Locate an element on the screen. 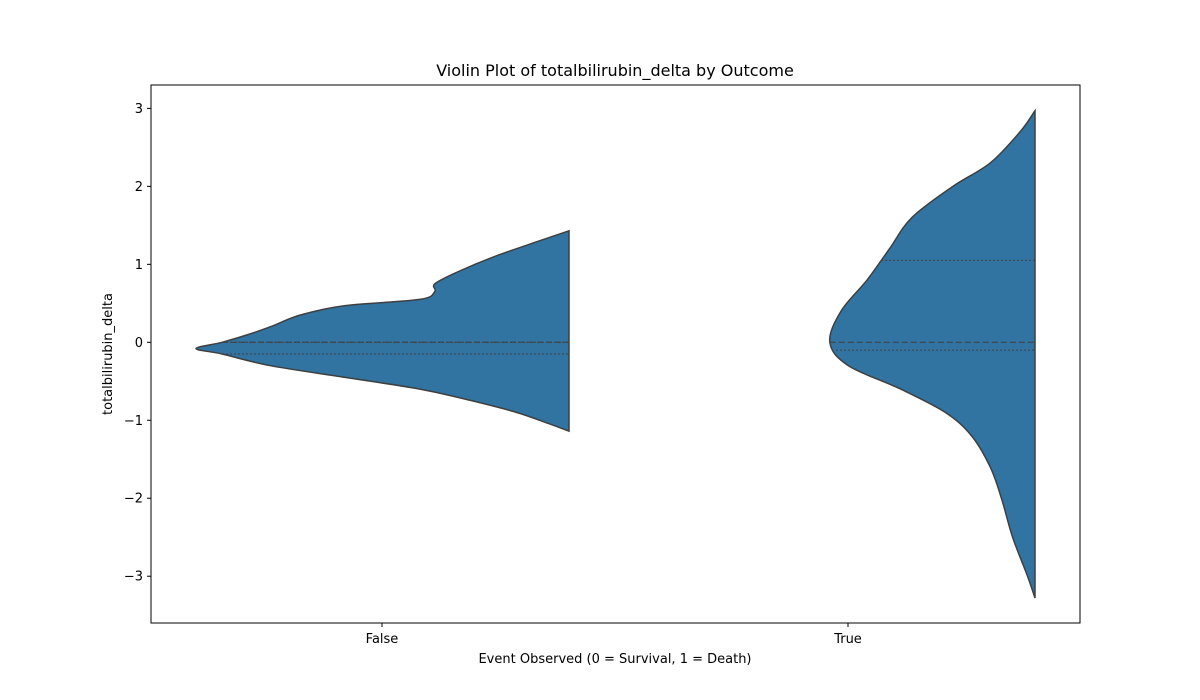 Image resolution: width=1200 pixels, height=700 pixels. y-tick-label: 2 is located at coordinates (139, 187).